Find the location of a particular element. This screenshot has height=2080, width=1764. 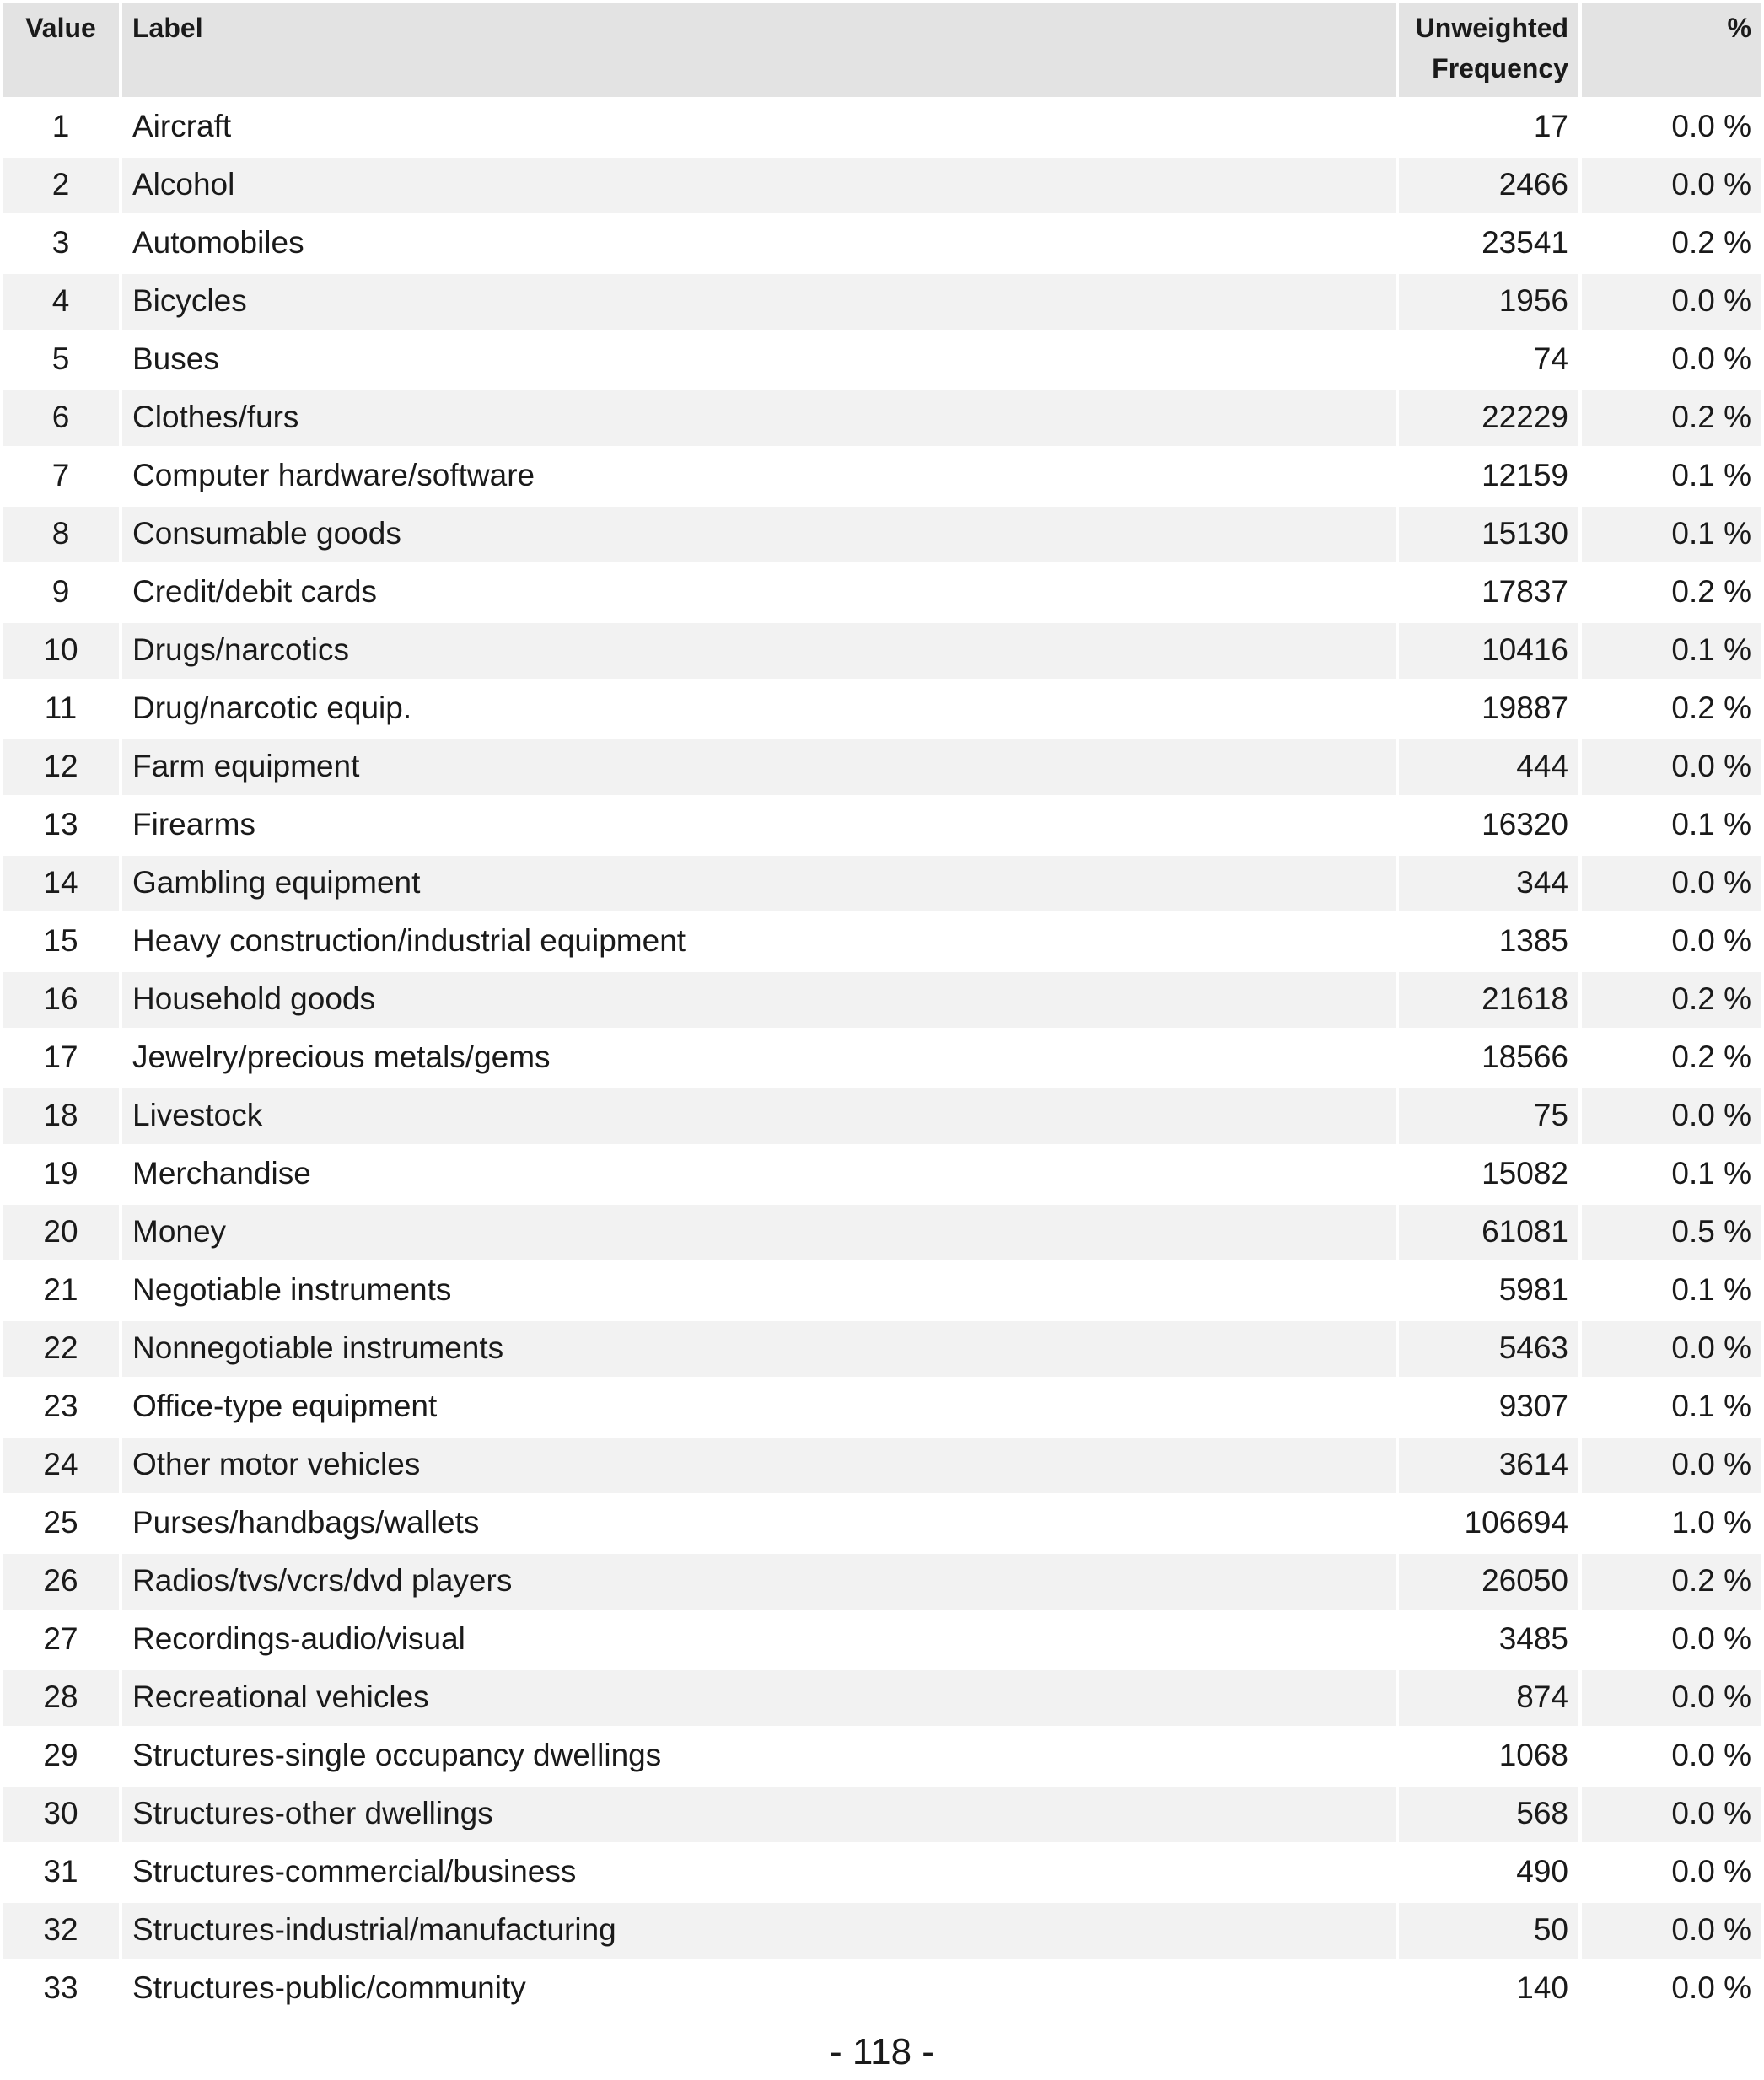

table-row: 4 Bicycles 1956 0.0 % is located at coordinates (882, 300).